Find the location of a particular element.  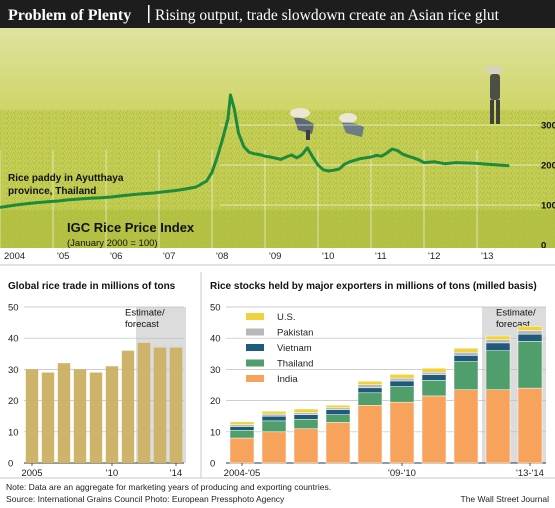

legend-label: Thailand is located at coordinates (295, 364).